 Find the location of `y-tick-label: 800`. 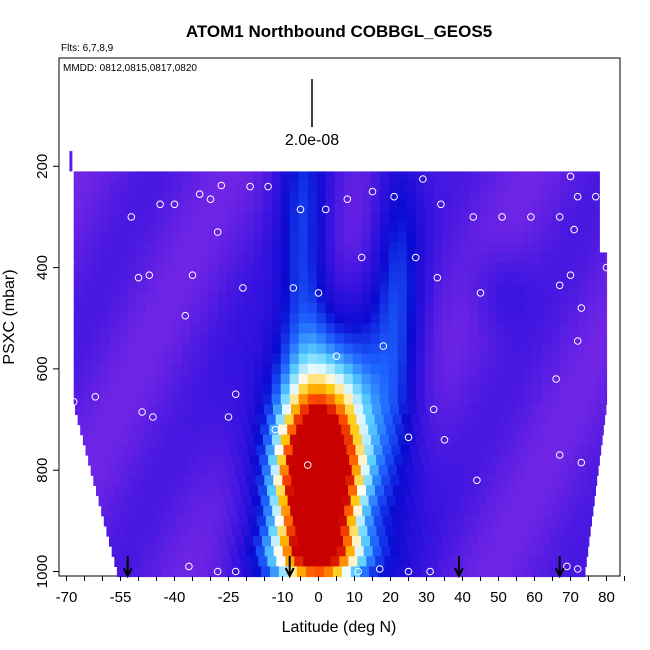

y-tick-label: 800 is located at coordinates (42, 470).